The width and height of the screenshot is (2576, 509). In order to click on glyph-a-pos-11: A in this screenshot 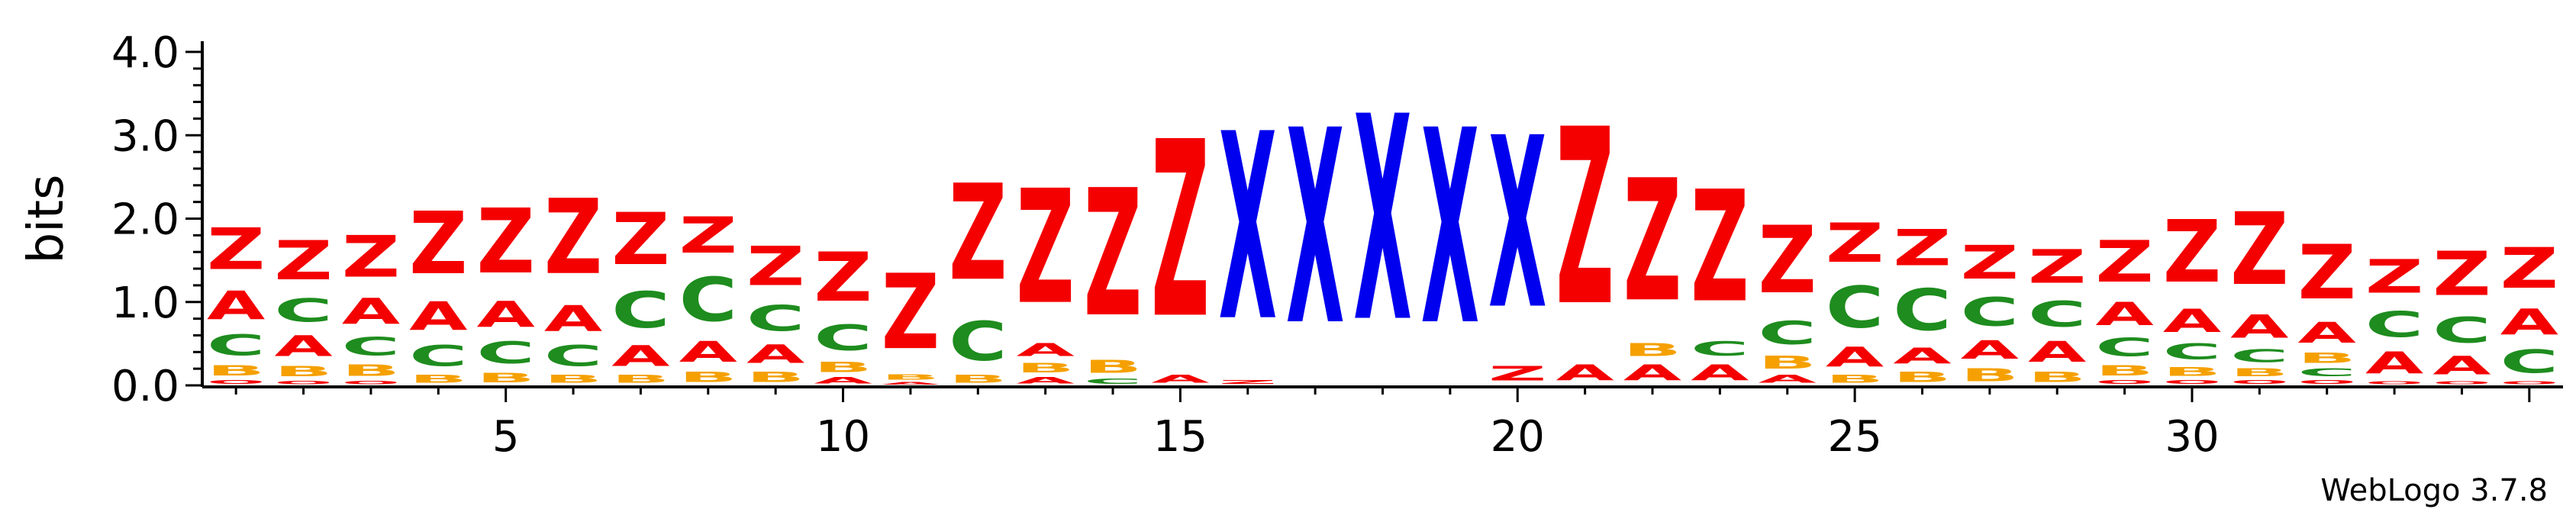, I will do `click(911, 383)`.